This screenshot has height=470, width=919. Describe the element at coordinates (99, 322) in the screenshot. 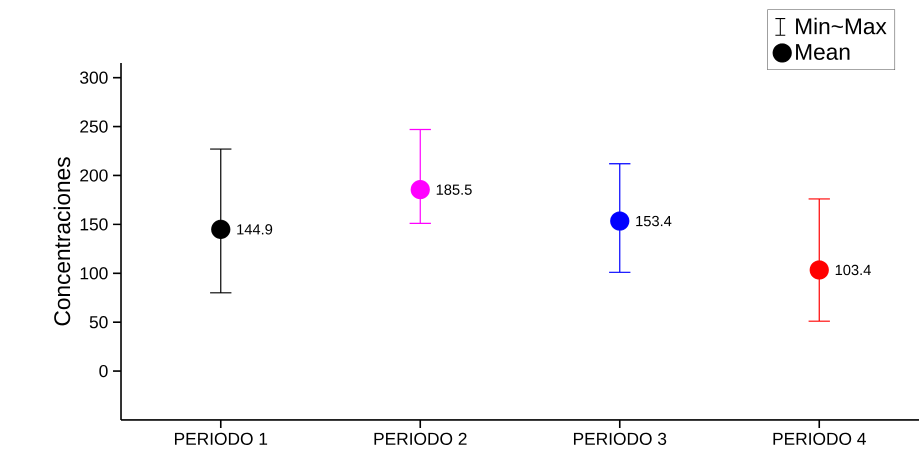

I see `y-tick-label: 50` at that location.